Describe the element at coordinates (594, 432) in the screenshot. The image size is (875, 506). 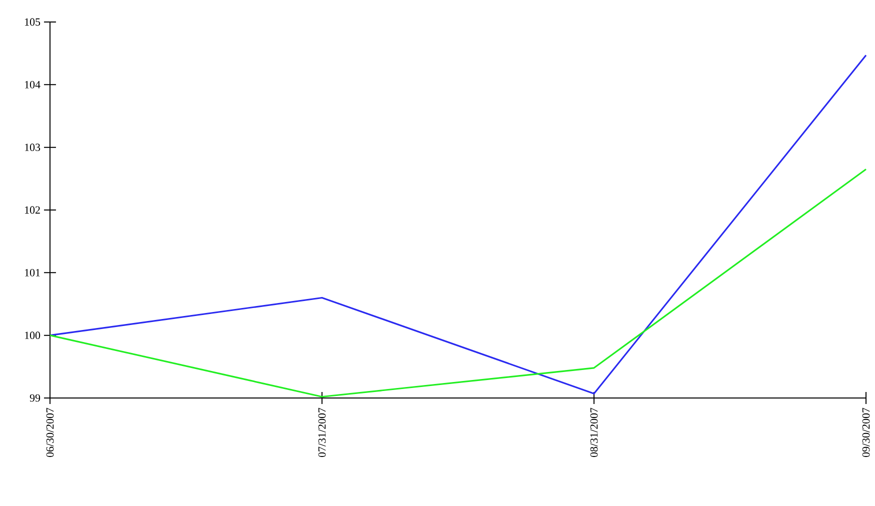
I see `x-tick-label: 08/31/2007` at that location.